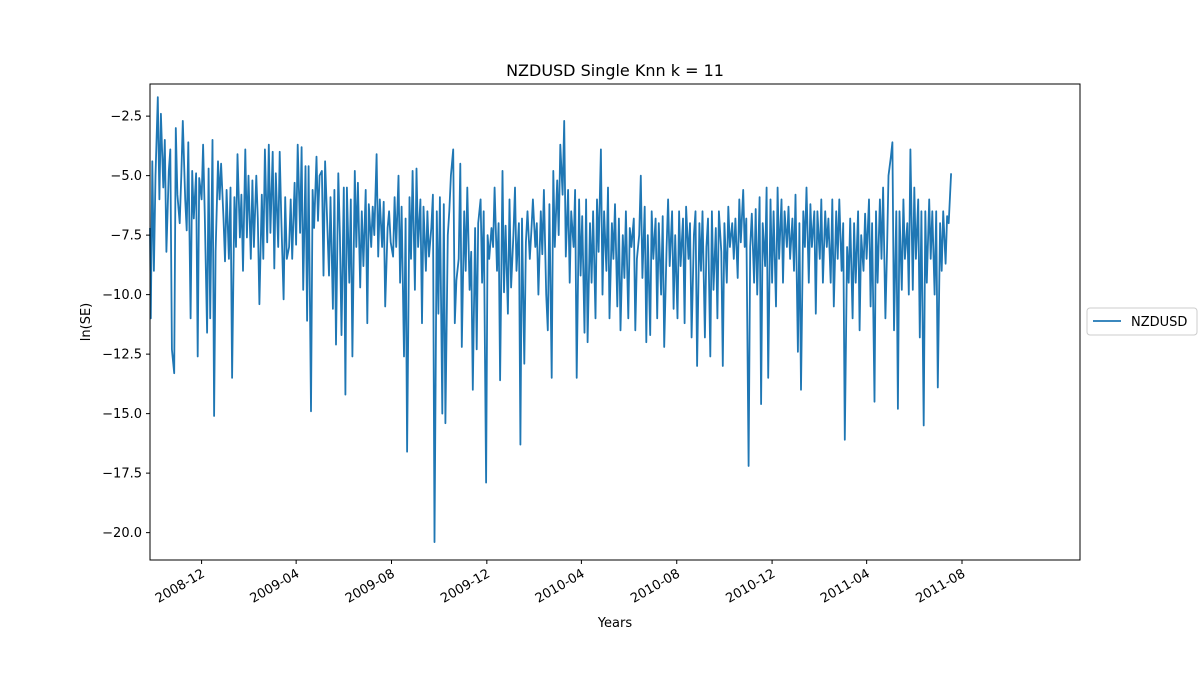 Image resolution: width=1200 pixels, height=700 pixels. Describe the element at coordinates (122, 533) in the screenshot. I see `y-tick-label: −20.0` at that location.